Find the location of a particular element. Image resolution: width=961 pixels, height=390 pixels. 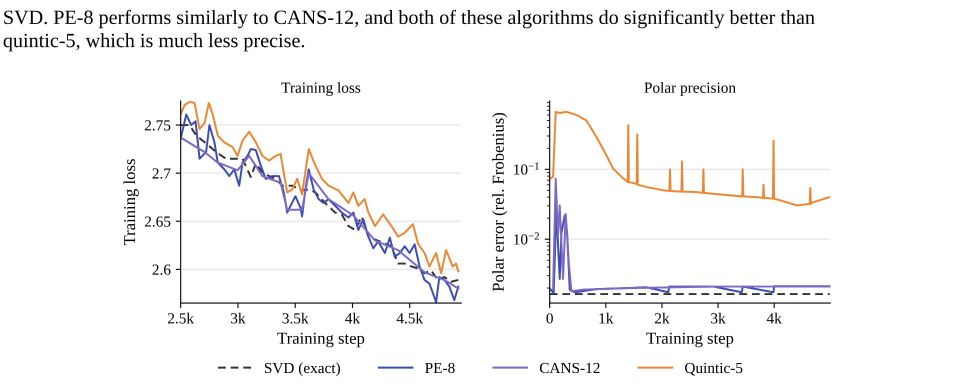

legend-label: CANS-12 is located at coordinates (570, 368).